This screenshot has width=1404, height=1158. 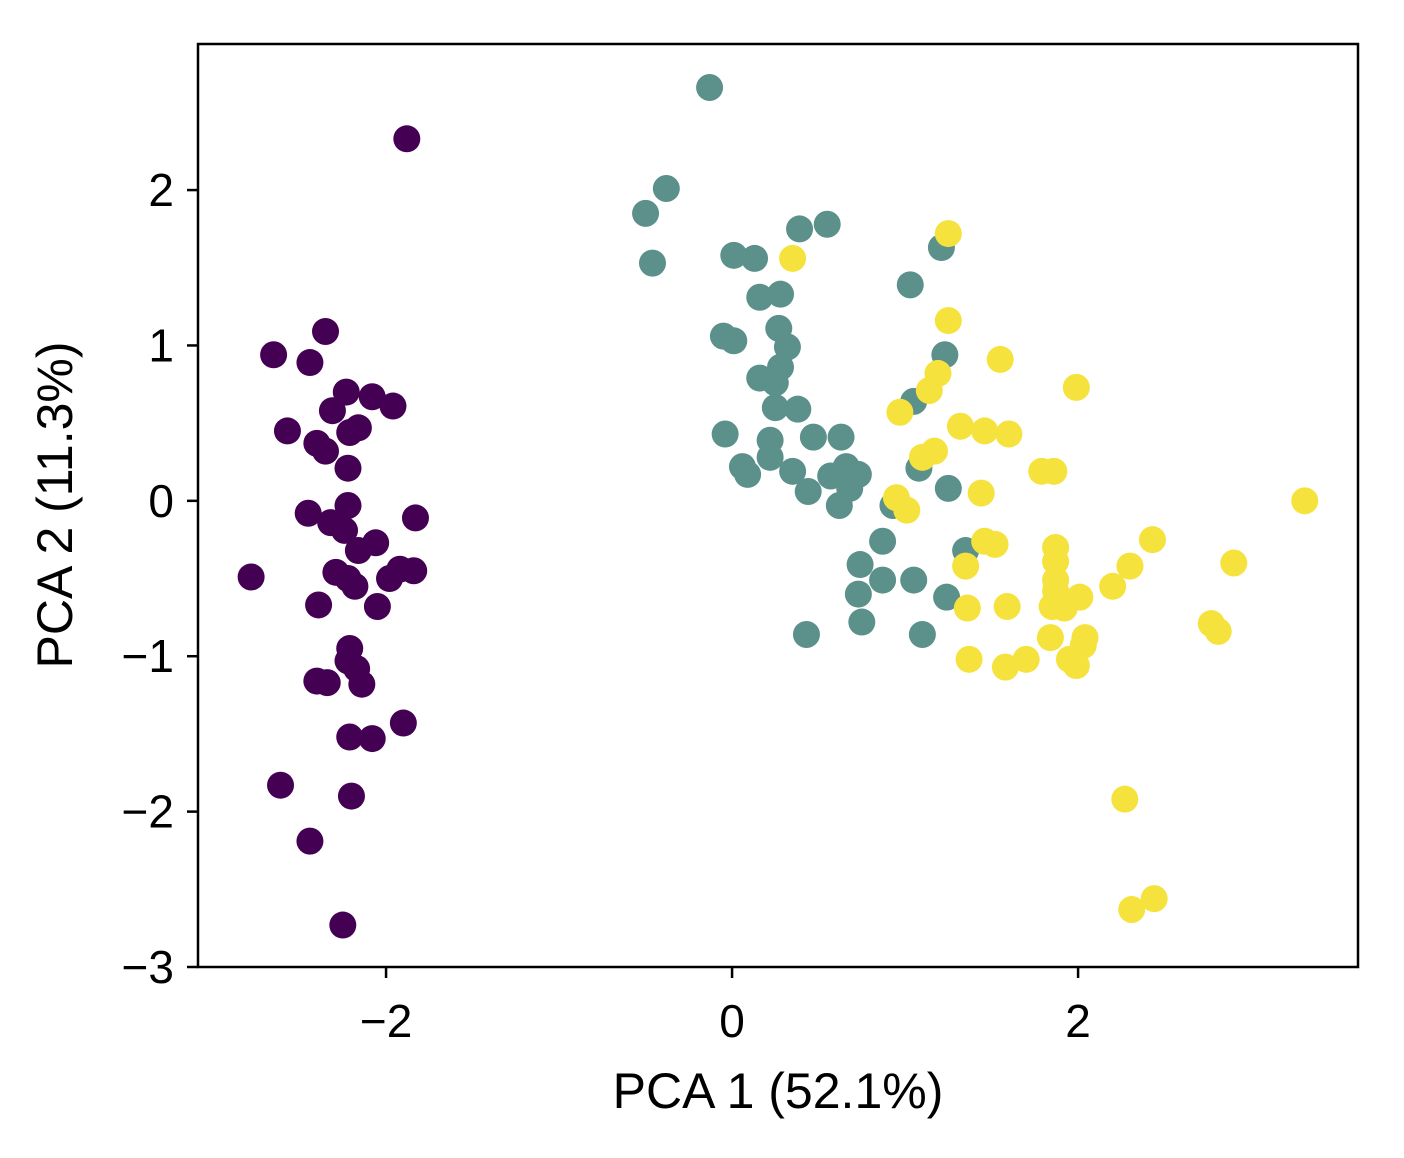 What do you see at coordinates (1078, 1021) in the screenshot?
I see `x-tick-label: 2` at bounding box center [1078, 1021].